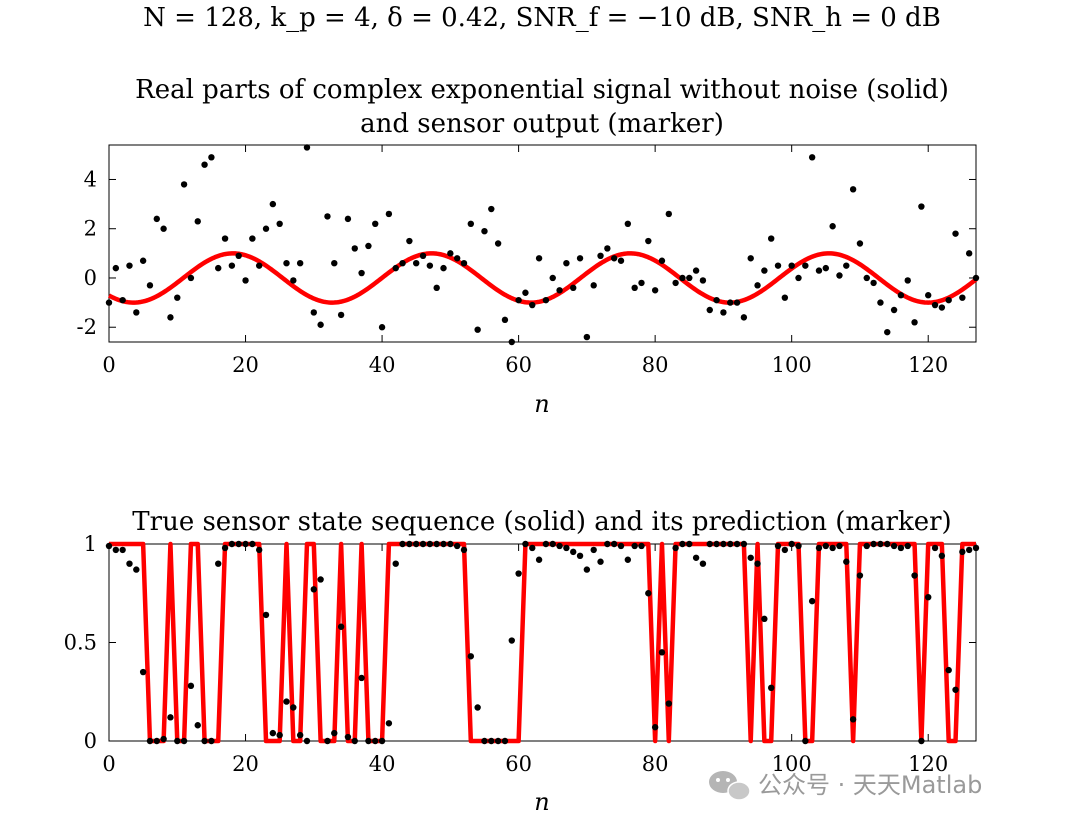 The image size is (1069, 827). Describe the element at coordinates (90, 544) in the screenshot. I see `ytick-label: 1` at that location.